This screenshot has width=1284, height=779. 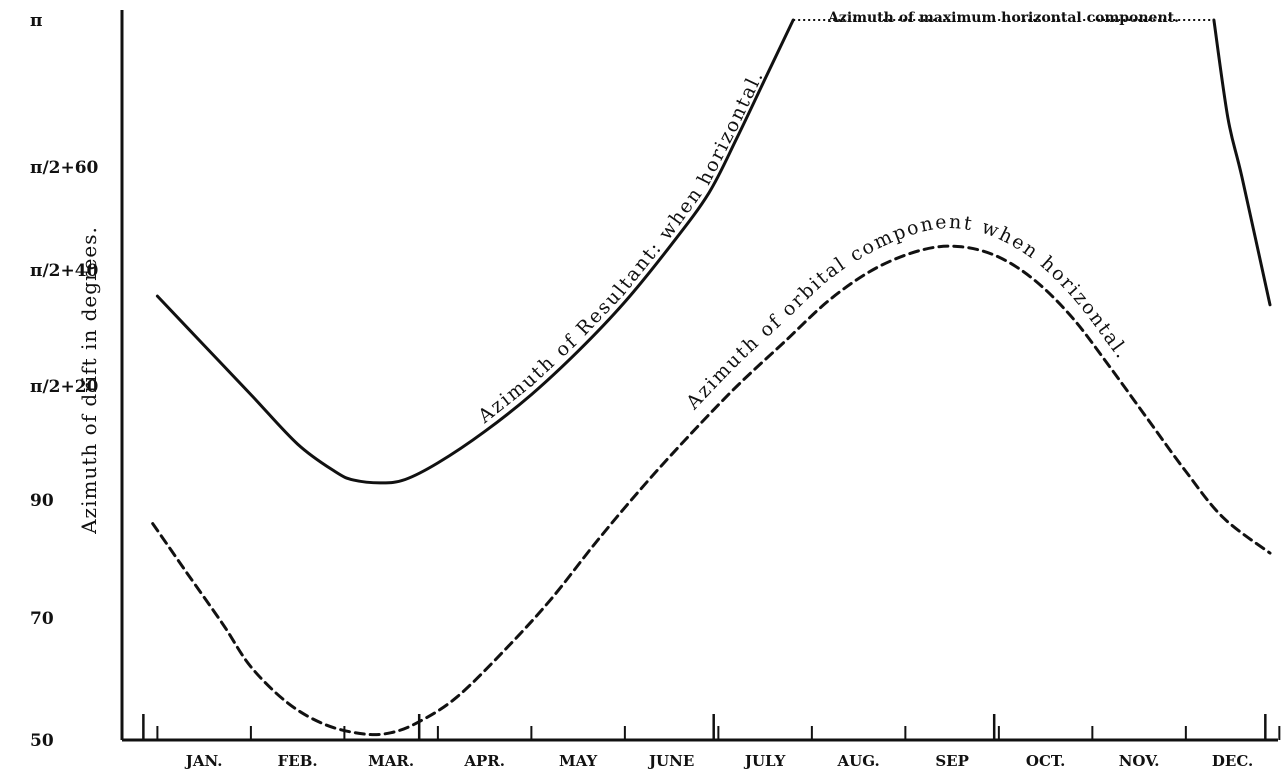 I want to click on x-tick-label: FEB., so click(x=298, y=761).